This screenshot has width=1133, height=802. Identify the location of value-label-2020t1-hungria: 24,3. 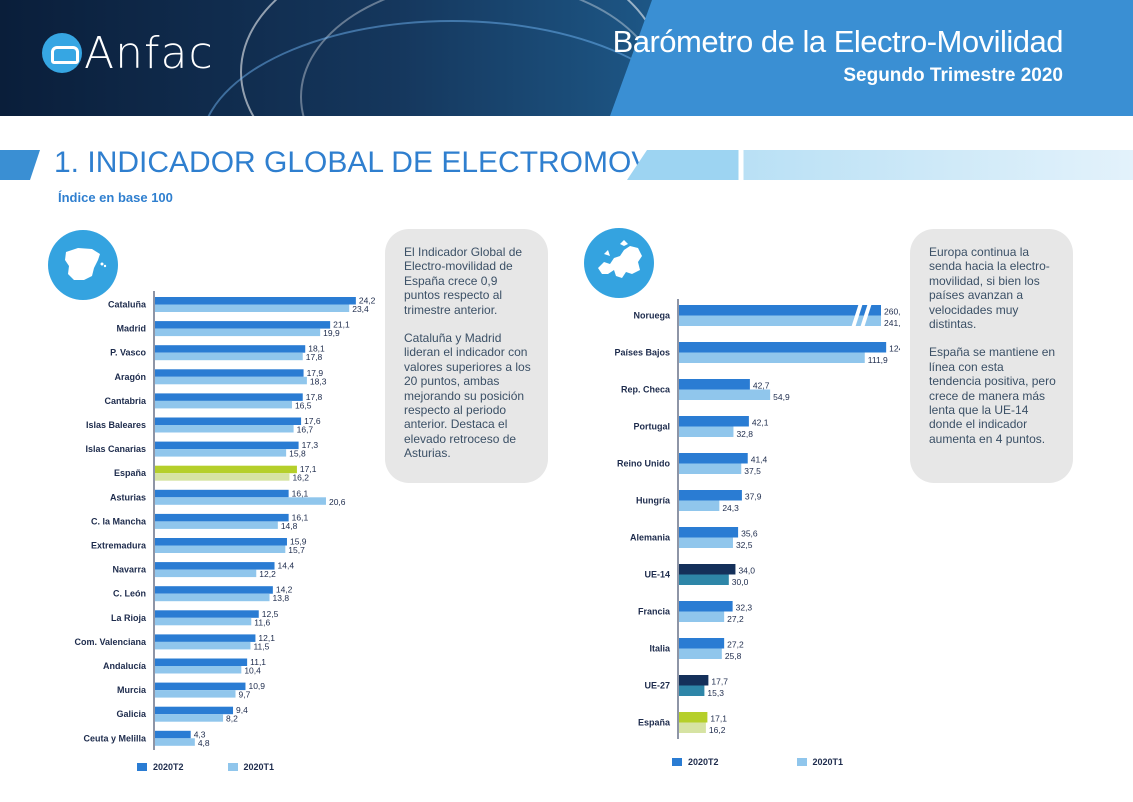
(730, 508).